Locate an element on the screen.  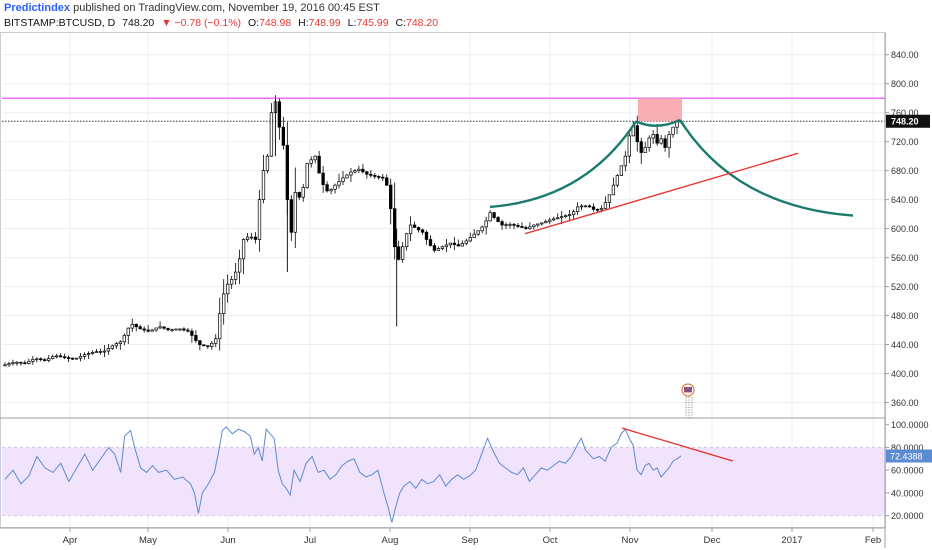
price-tick-label: 400.00 is located at coordinates (905, 374).